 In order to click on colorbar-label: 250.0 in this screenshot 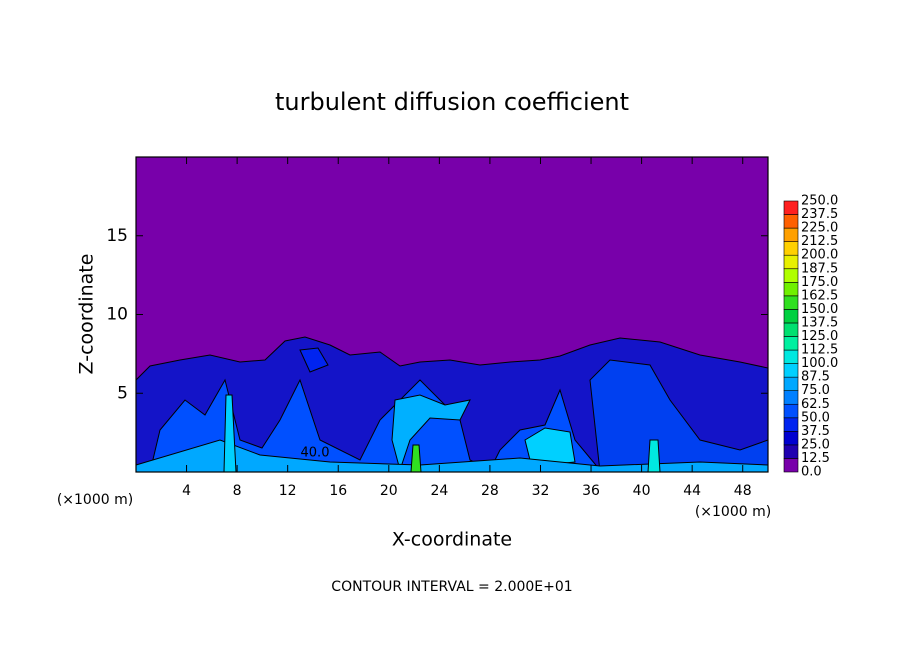, I will do `click(819, 201)`.